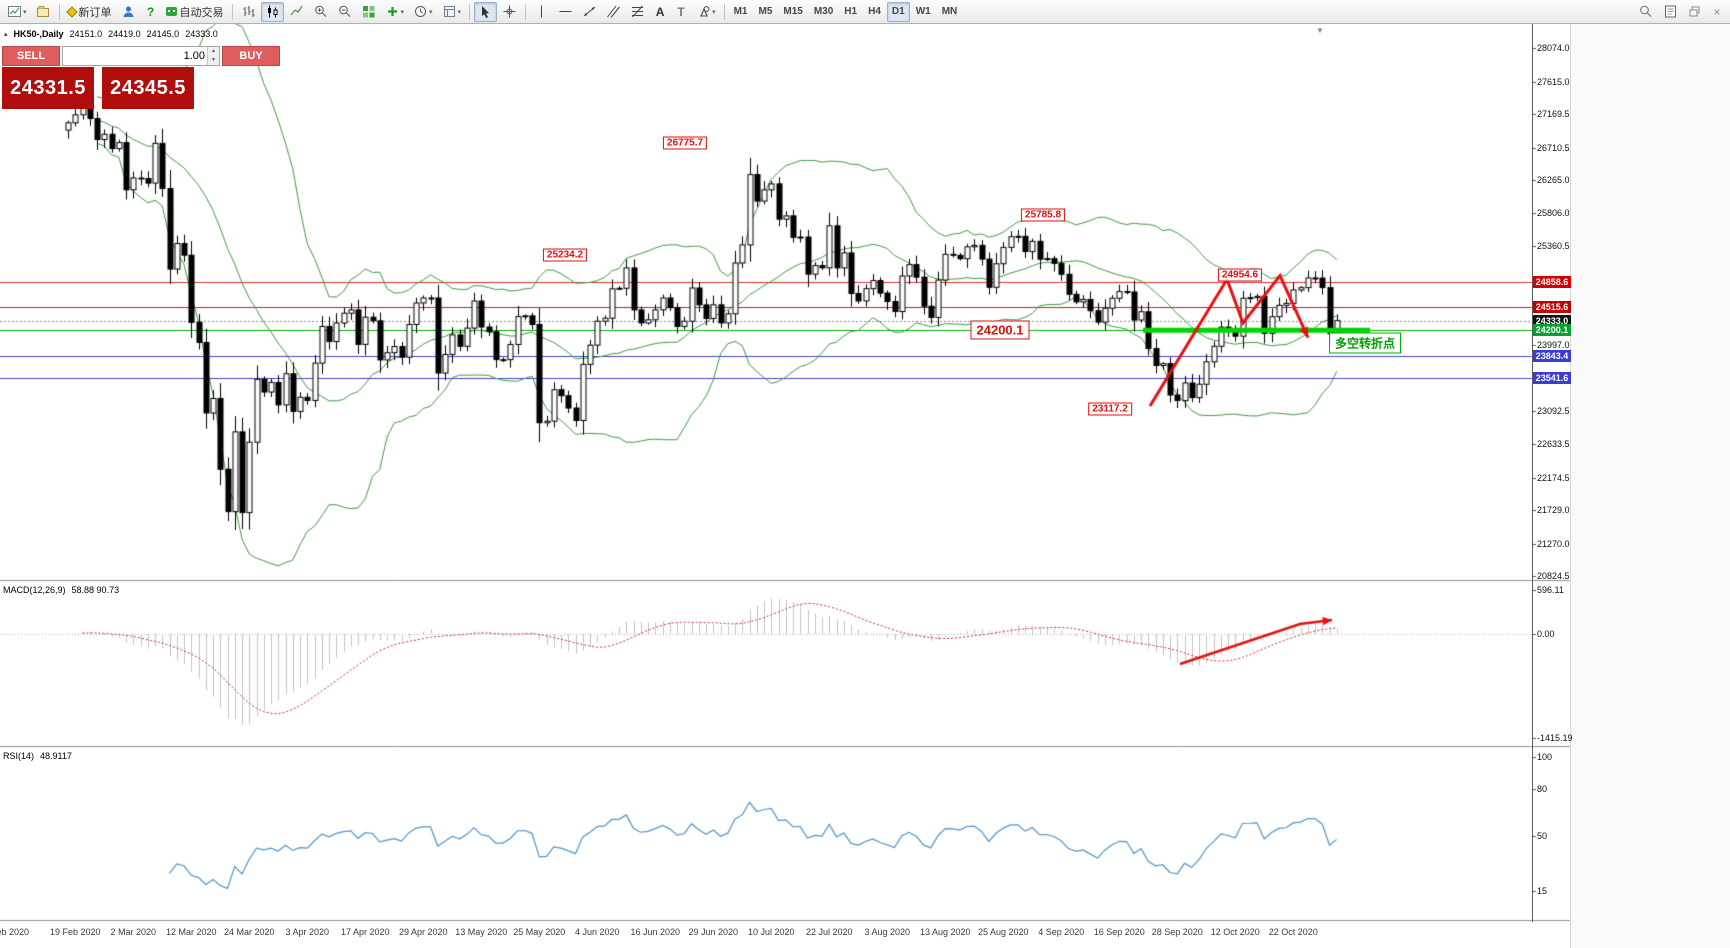  What do you see at coordinates (19, 756) in the screenshot?
I see `rsi-label: RSI(14)` at bounding box center [19, 756].